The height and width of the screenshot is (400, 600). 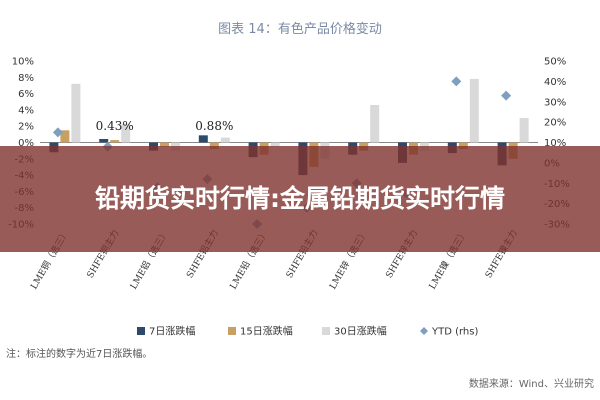 I want to click on legend-marker-ytd, so click(x=424, y=331).